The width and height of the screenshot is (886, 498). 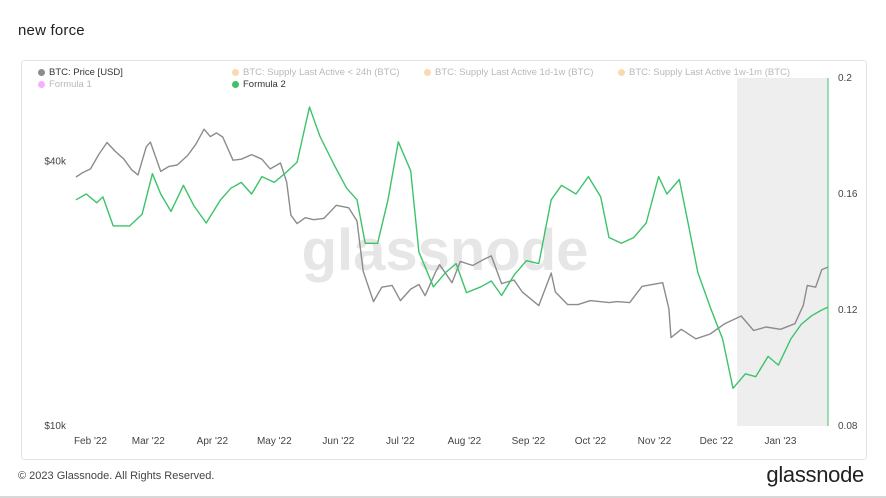 What do you see at coordinates (710, 72) in the screenshot?
I see `legend-label: BTC: Supply Last Active 1w-1m (BTC)` at bounding box center [710, 72].